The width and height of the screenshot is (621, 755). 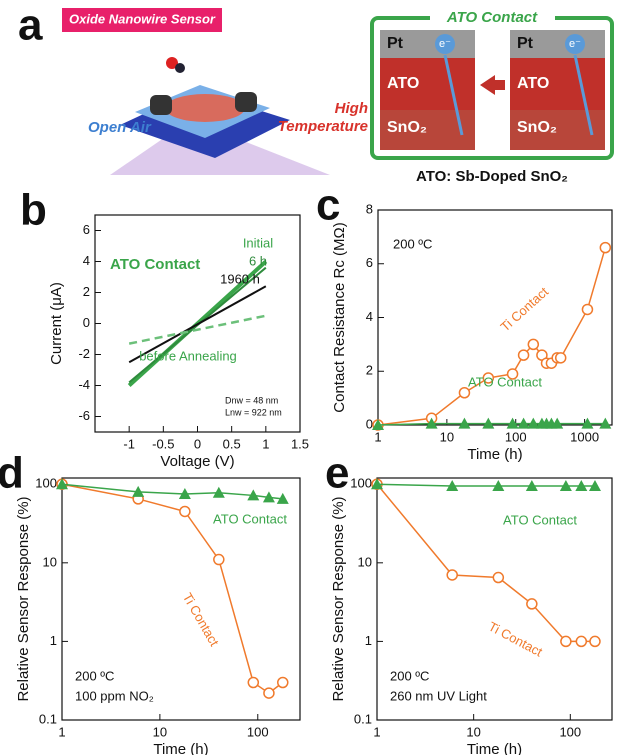 I want to click on panel-letter: c, so click(x=328, y=205).